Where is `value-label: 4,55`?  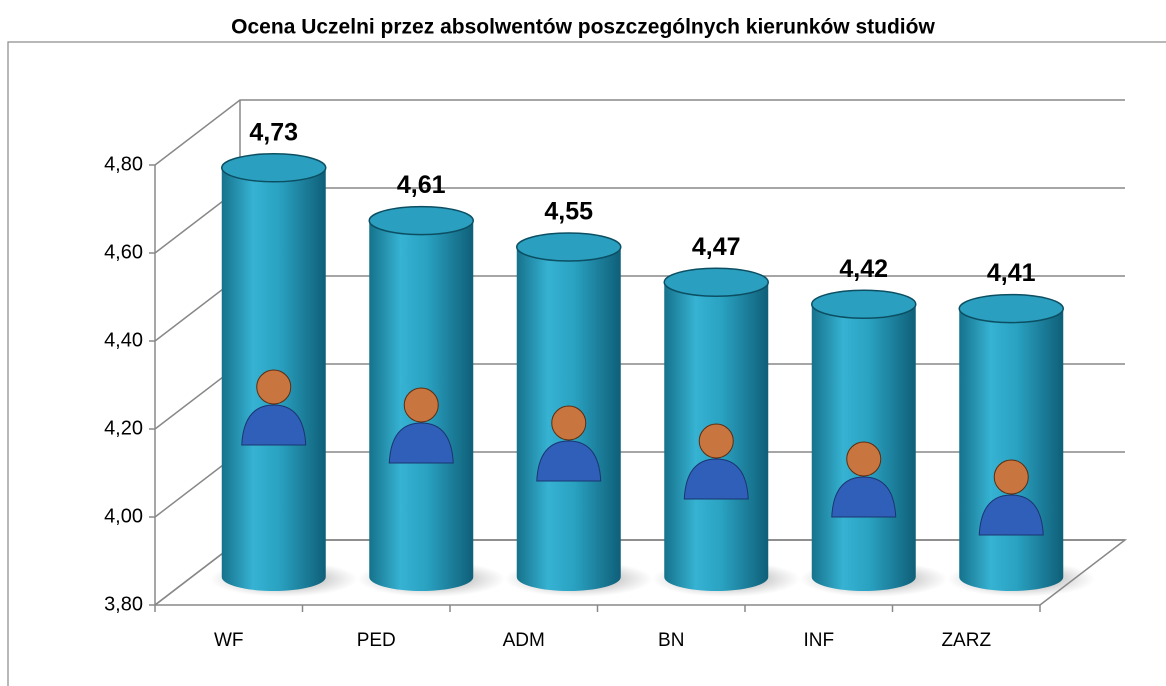
value-label: 4,55 is located at coordinates (568, 212).